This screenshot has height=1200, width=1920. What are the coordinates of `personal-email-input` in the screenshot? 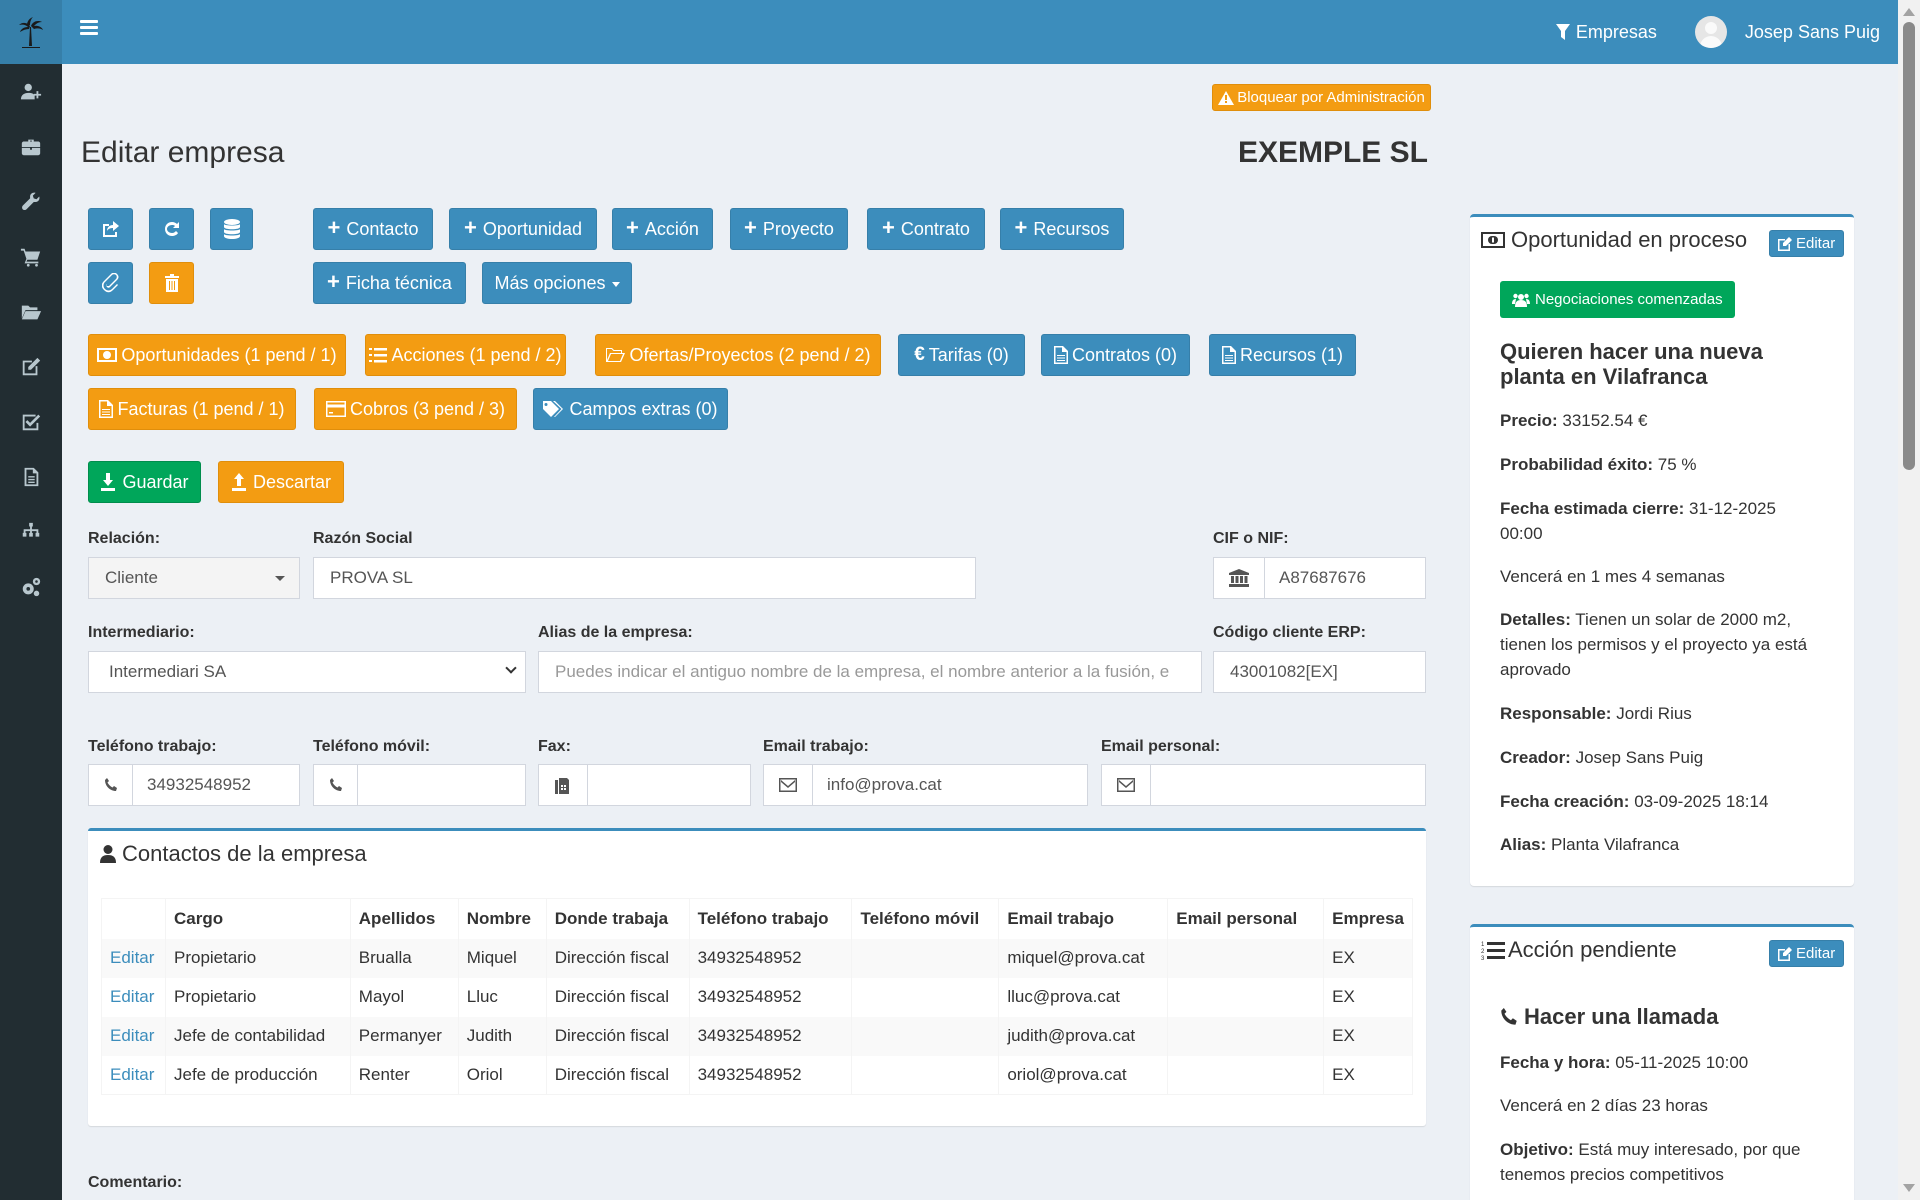 It's located at (1288, 785).